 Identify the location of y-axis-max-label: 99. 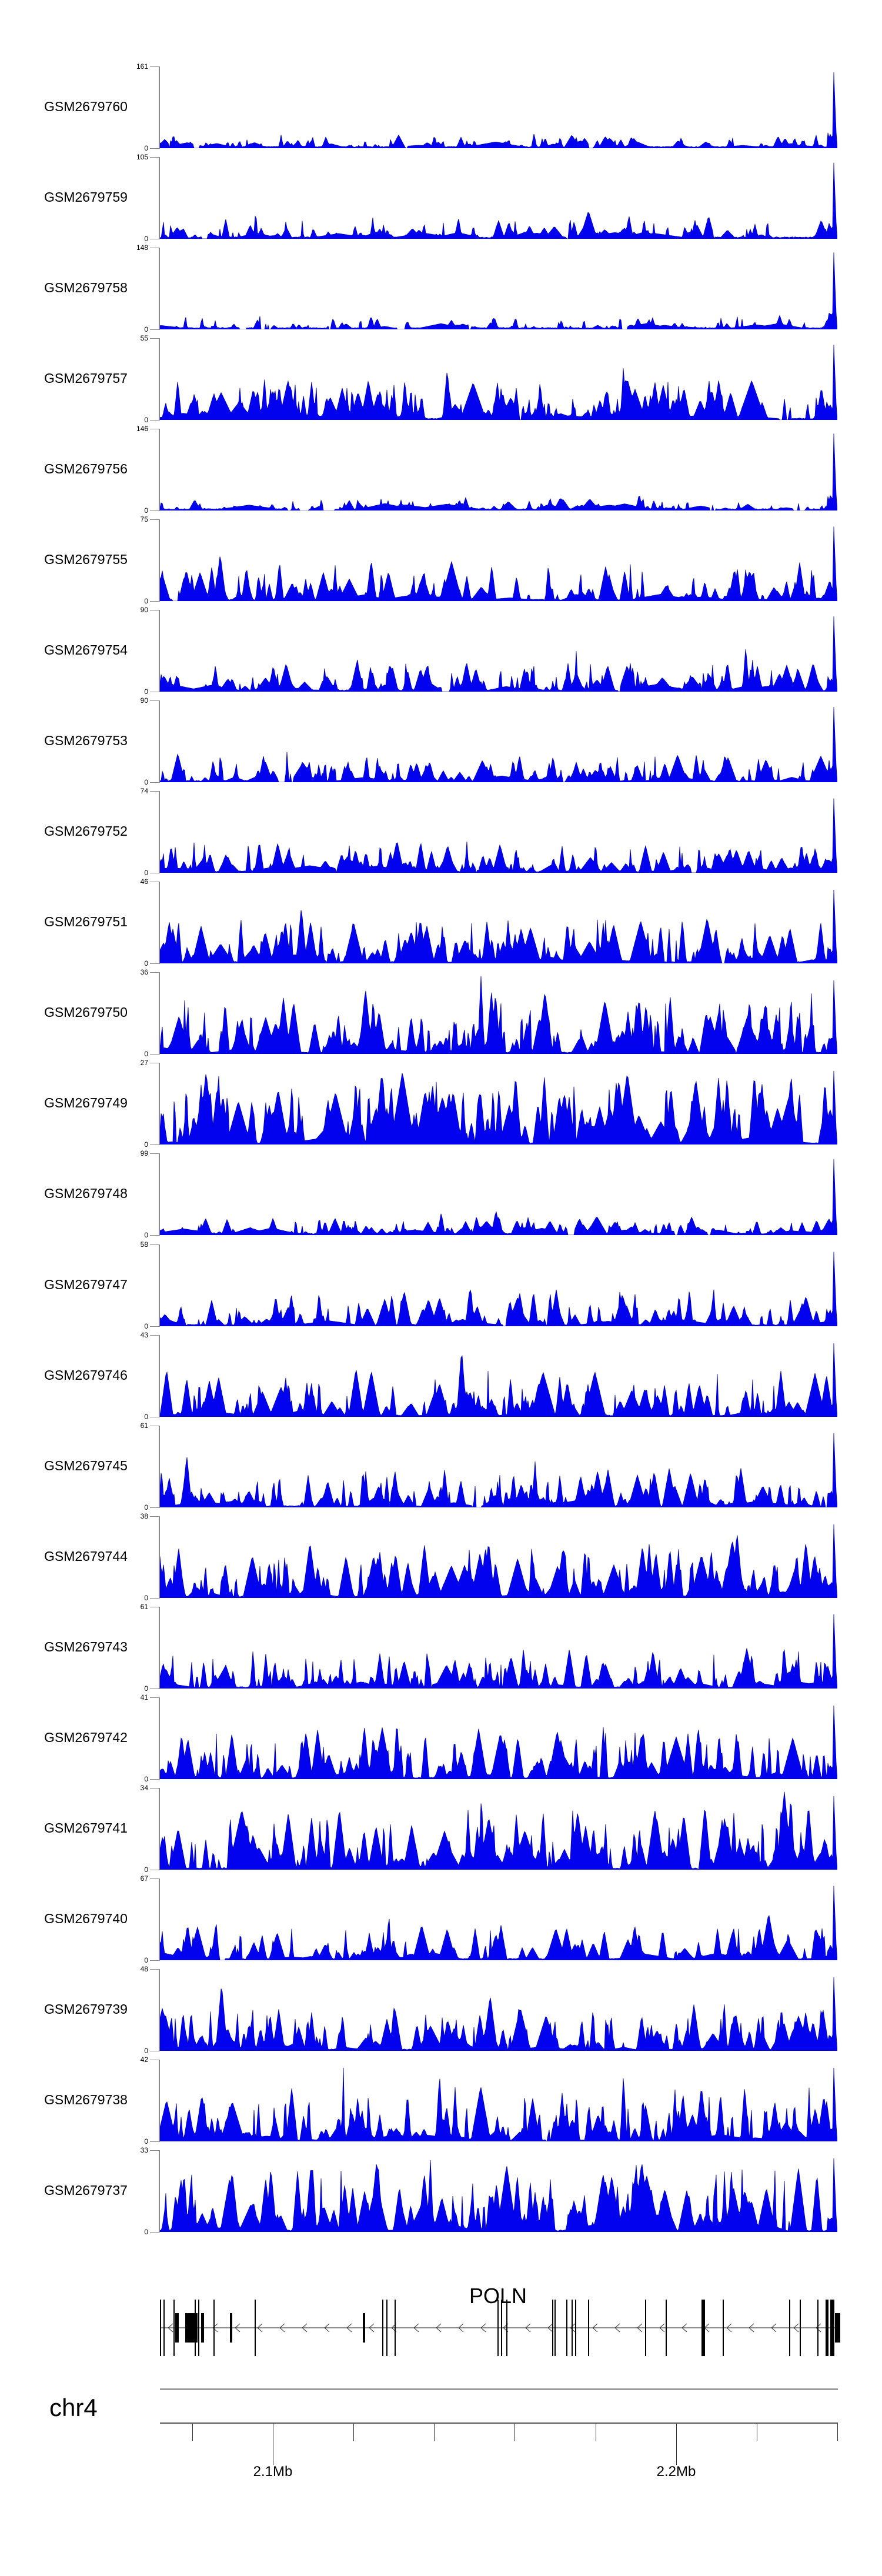
(144, 1153).